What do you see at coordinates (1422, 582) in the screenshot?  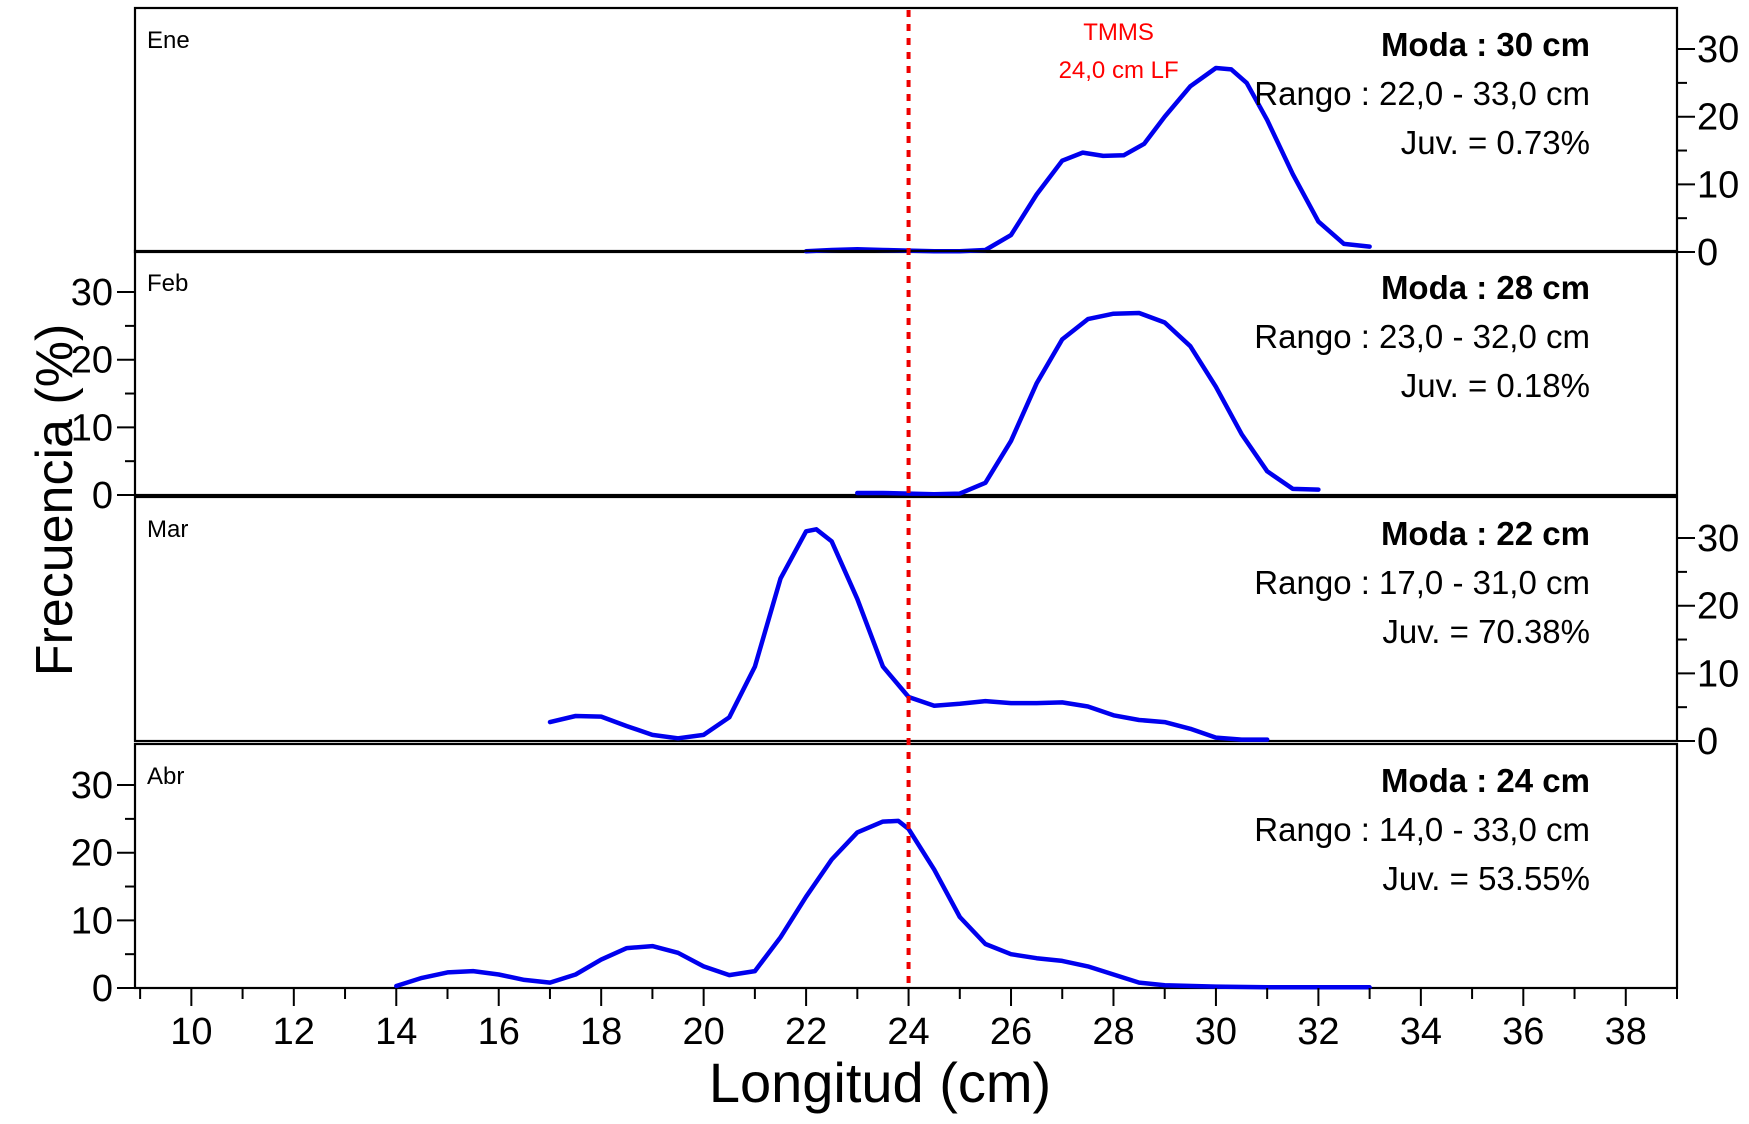 I see `rango-label: Rango : 17,0 - 31,0 cm` at bounding box center [1422, 582].